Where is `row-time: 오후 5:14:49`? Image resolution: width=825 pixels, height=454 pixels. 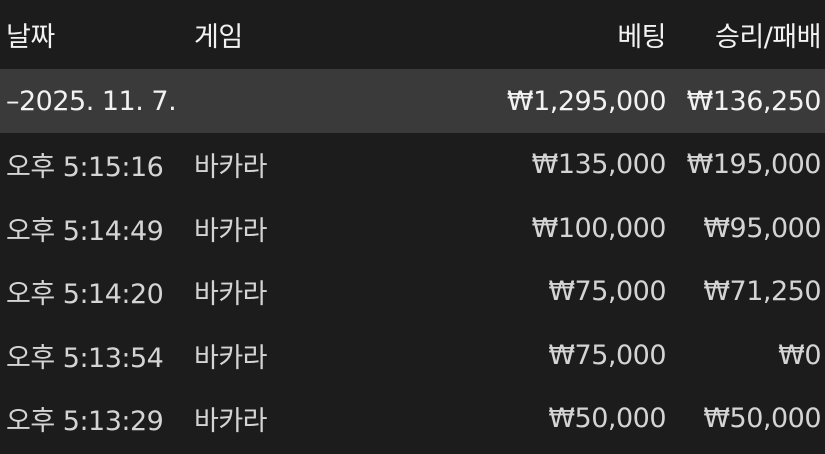
row-time: 오후 5:14:49 is located at coordinates (85, 231).